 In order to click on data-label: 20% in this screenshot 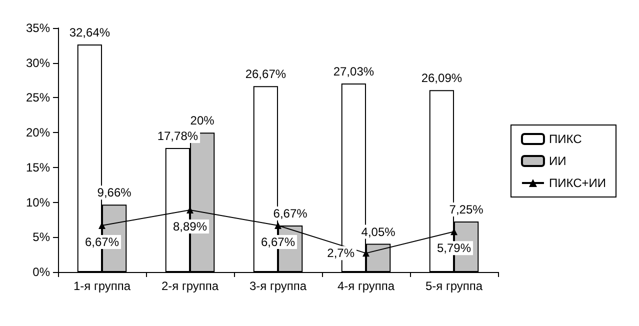, I will do `click(202, 121)`.